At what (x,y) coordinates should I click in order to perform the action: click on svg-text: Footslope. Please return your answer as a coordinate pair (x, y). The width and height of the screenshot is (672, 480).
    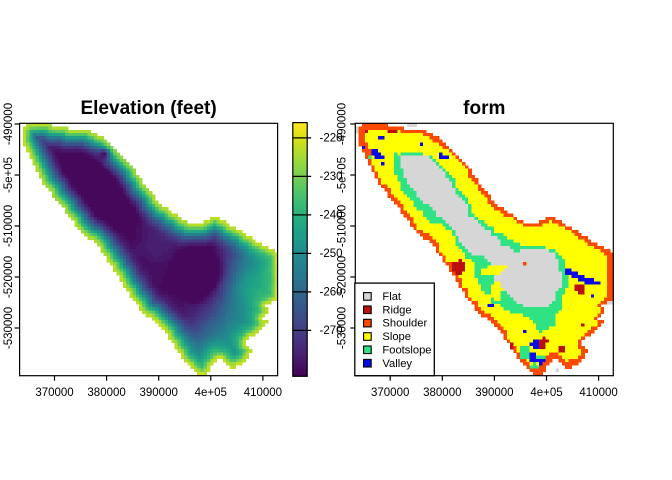
    Looking at the image, I should click on (406, 350).